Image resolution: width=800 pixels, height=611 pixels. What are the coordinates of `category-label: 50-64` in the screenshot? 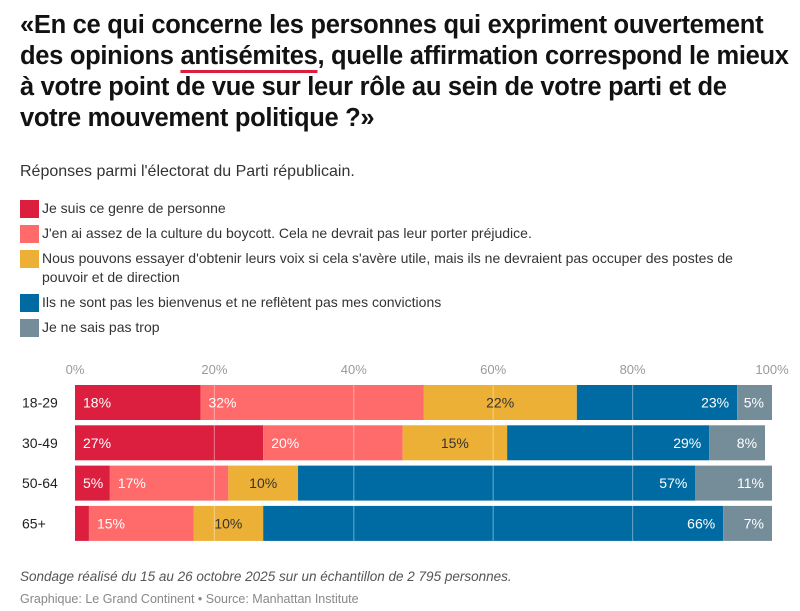 It's located at (40, 483).